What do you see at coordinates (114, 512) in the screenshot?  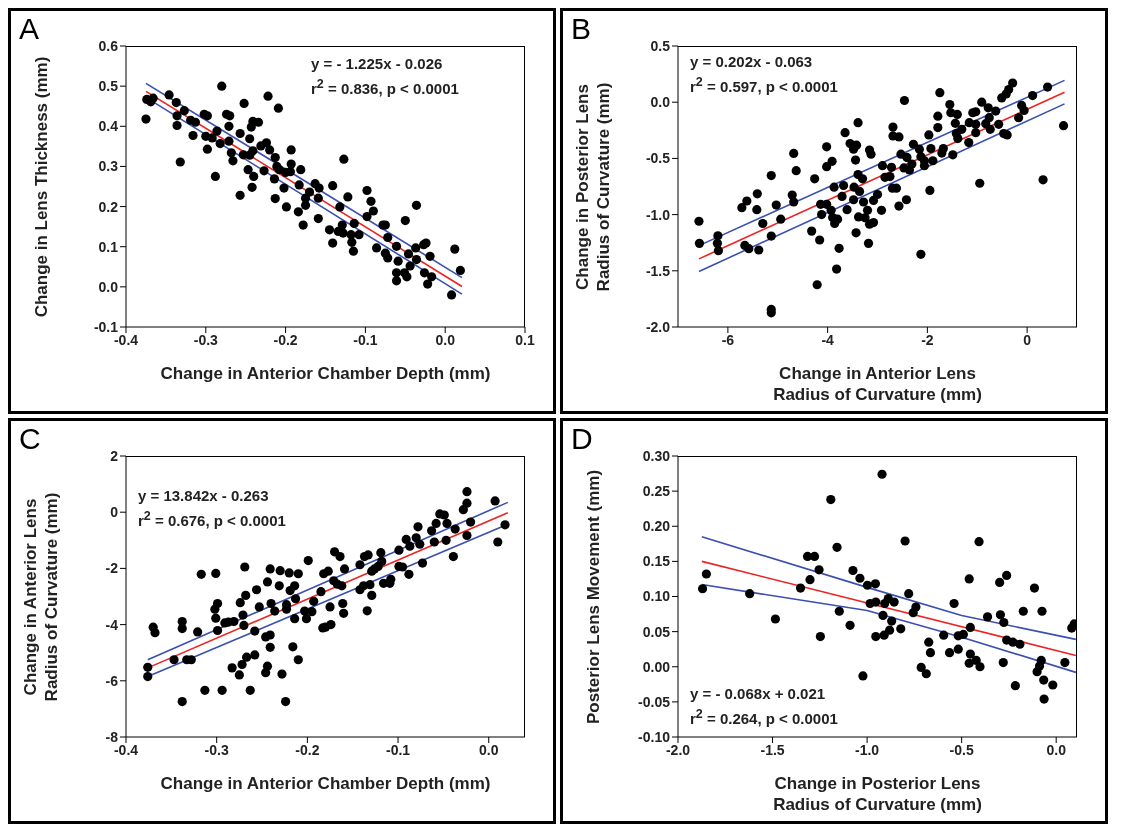 I see `y-tick-label: 0` at bounding box center [114, 512].